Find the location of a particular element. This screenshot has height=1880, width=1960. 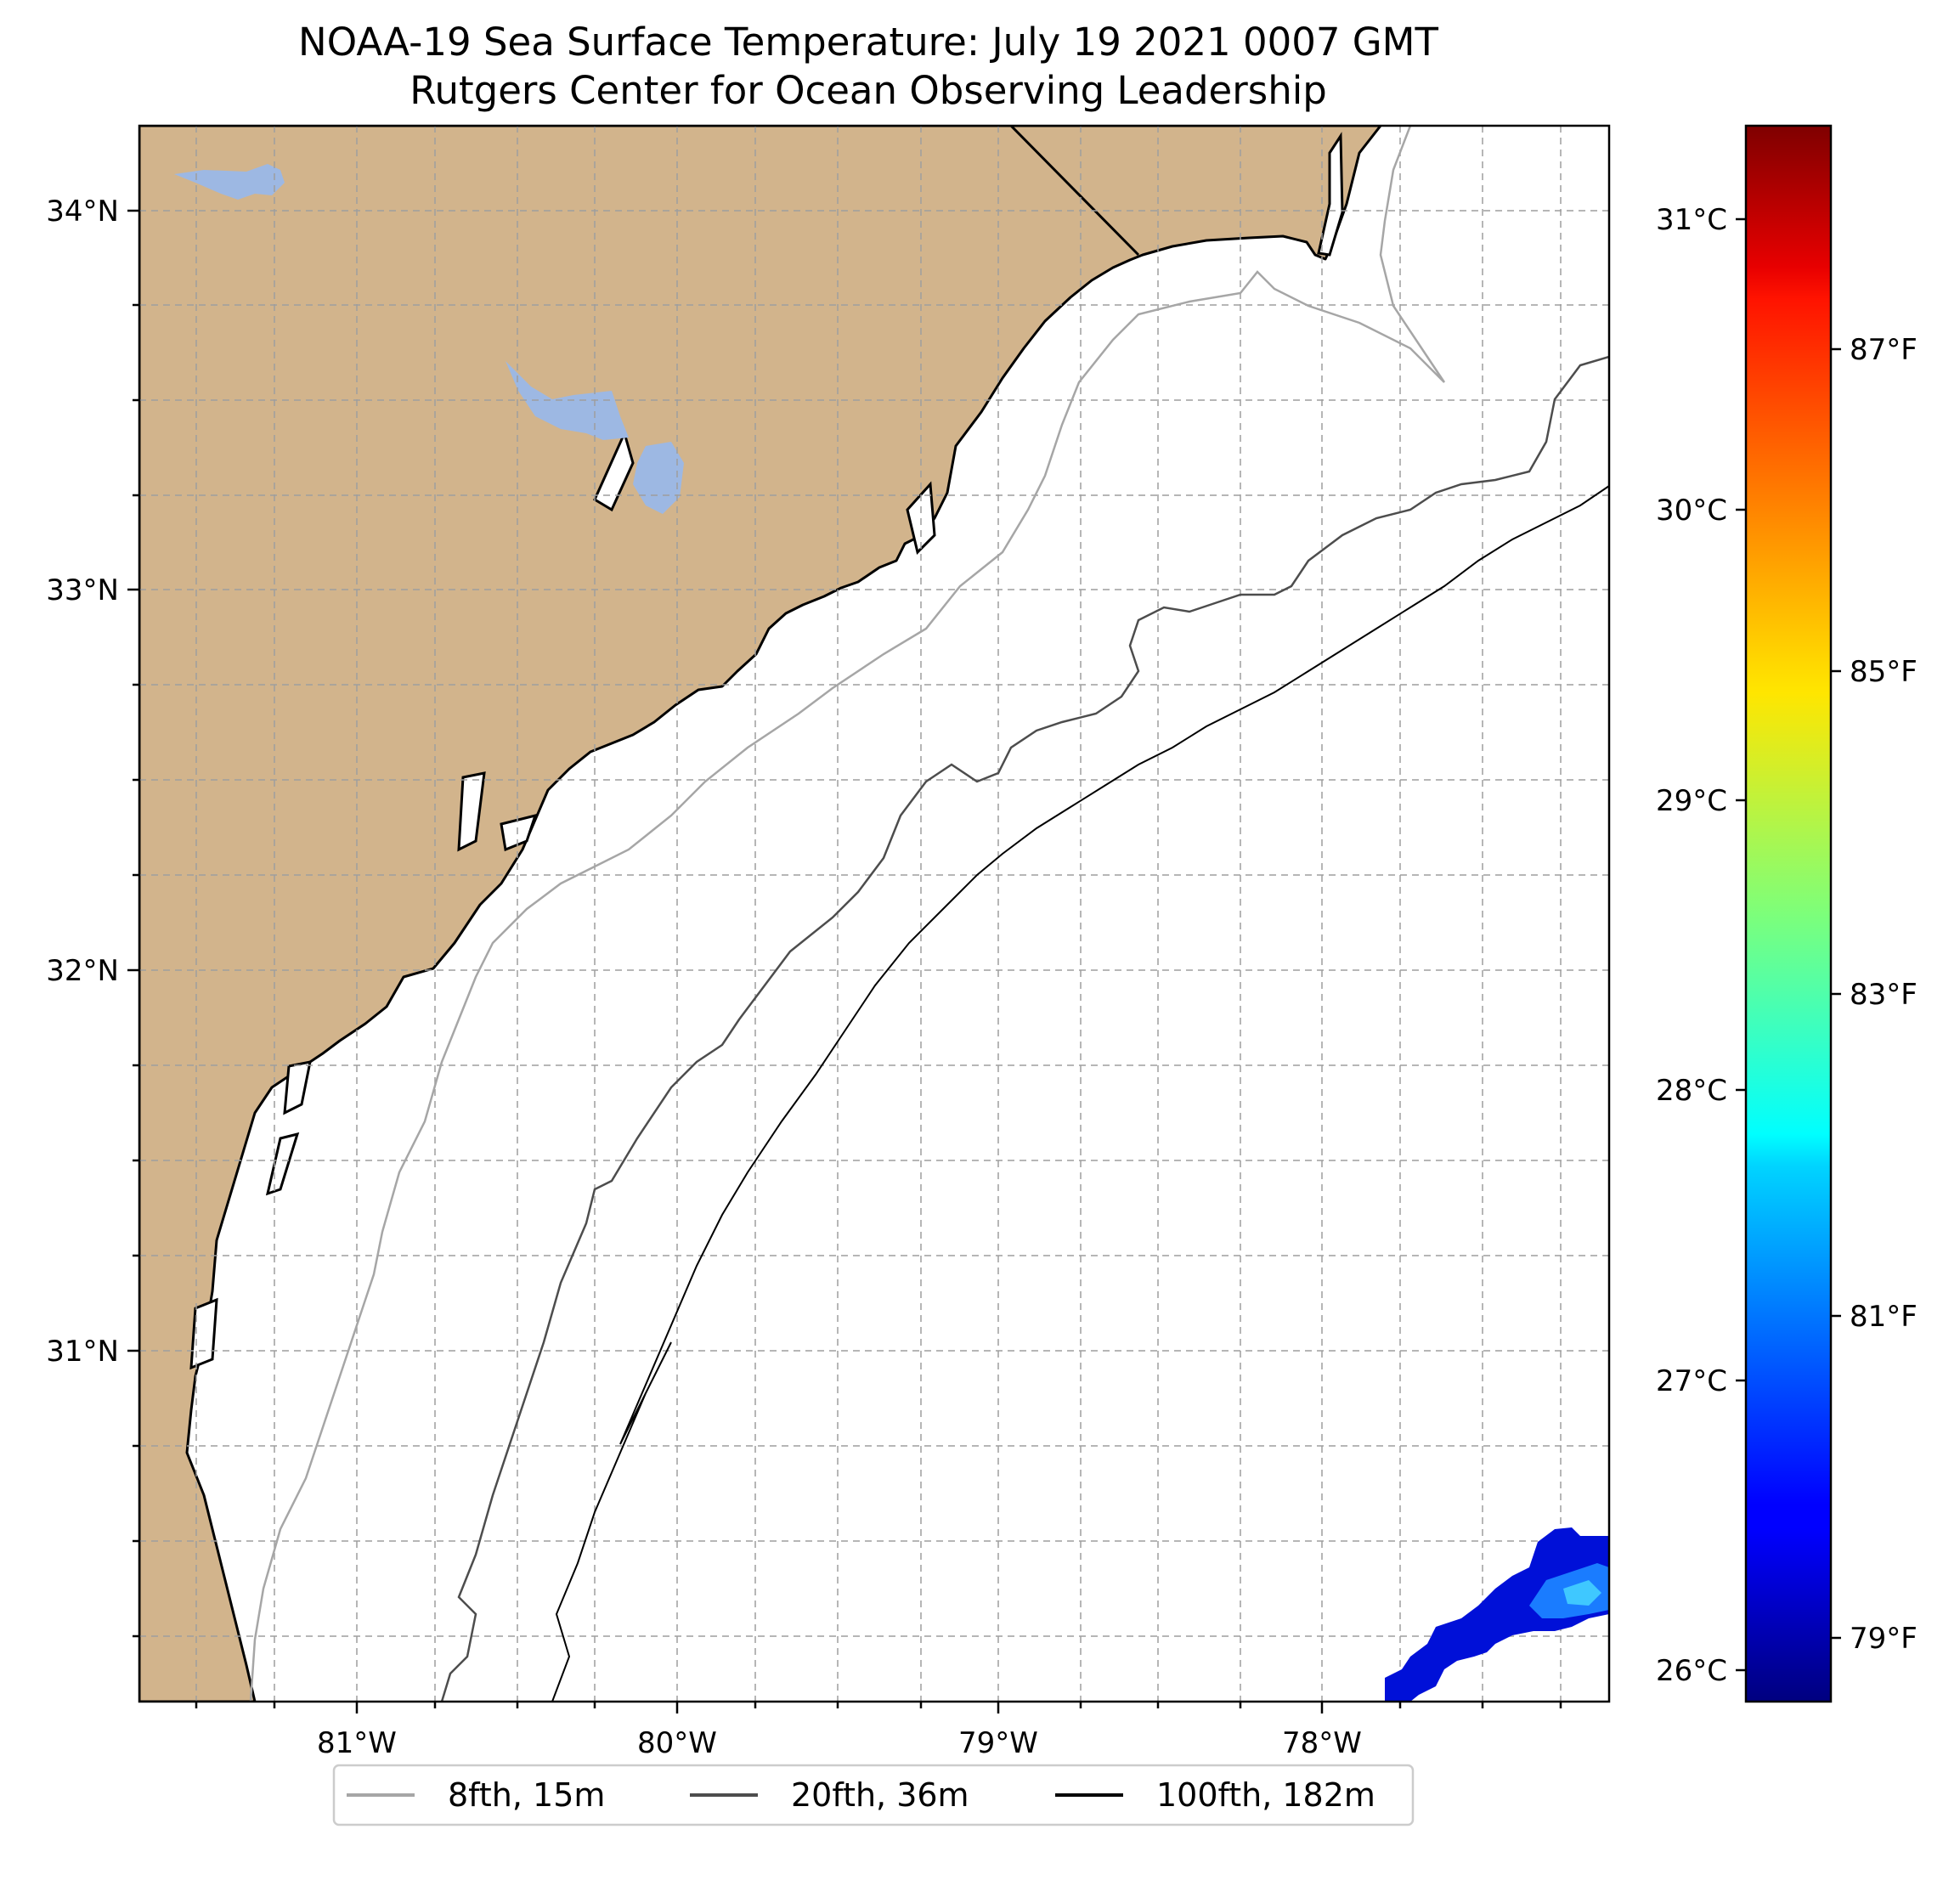

colorbar-f-79: 79°F is located at coordinates (1884, 1639).